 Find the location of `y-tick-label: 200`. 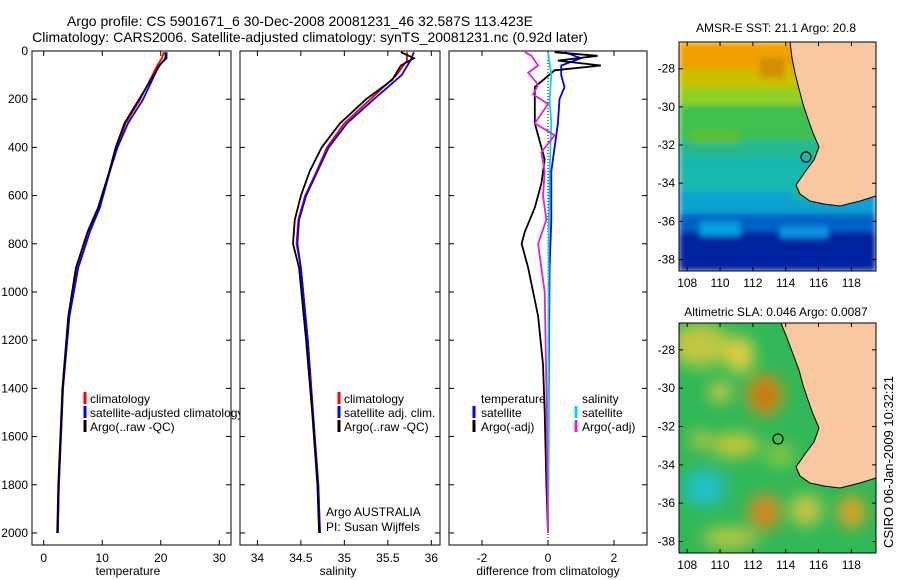

y-tick-label: 200 is located at coordinates (18, 99).